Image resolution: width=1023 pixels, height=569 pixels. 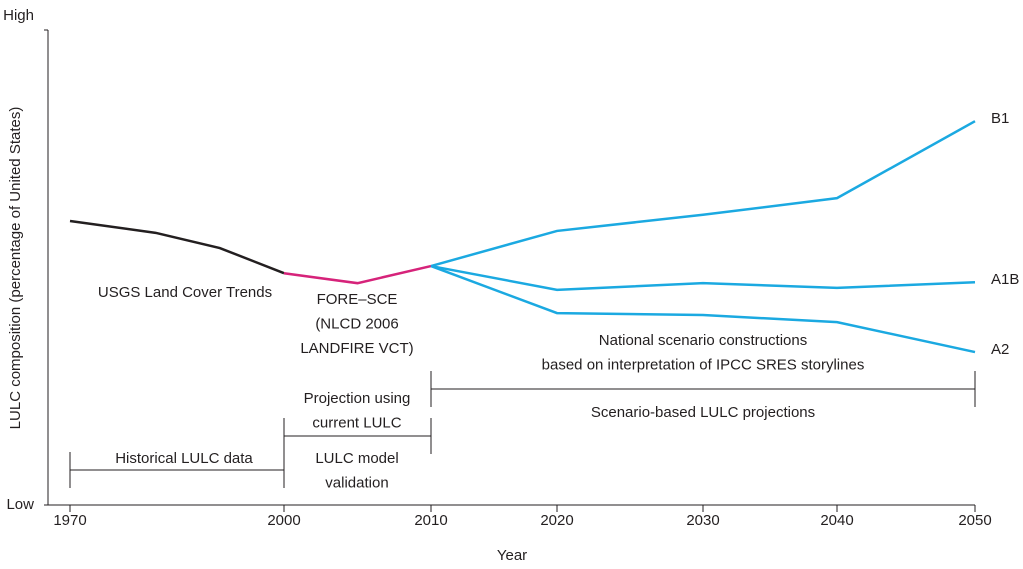 What do you see at coordinates (430, 520) in the screenshot?
I see `x-tick-label: 2010` at bounding box center [430, 520].